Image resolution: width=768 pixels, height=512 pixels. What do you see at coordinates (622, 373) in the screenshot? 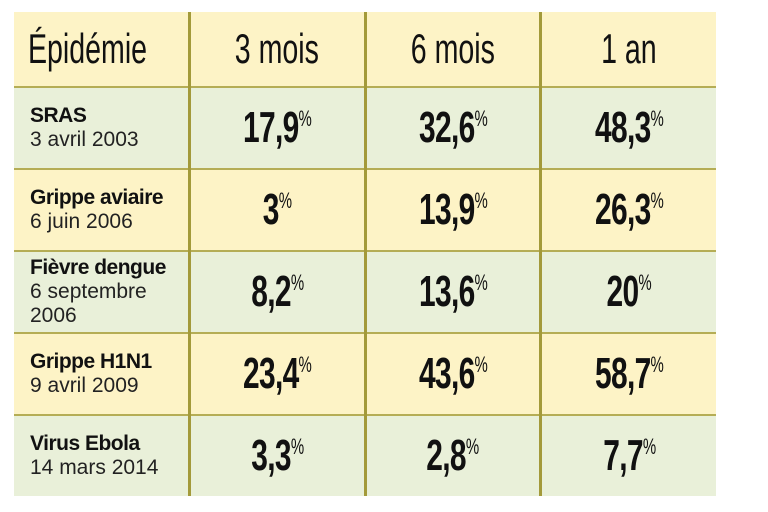
I see `value-number: 58,7` at bounding box center [622, 373].